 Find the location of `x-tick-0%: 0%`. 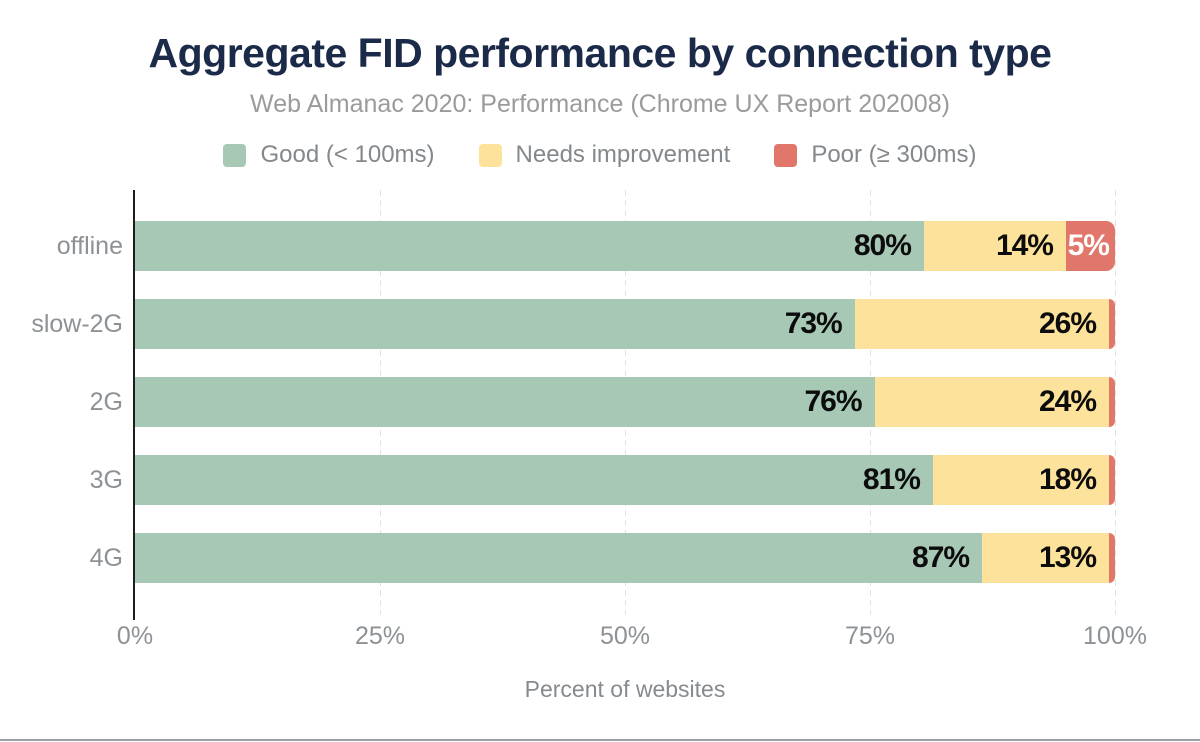

x-tick-0%: 0% is located at coordinates (135, 636).